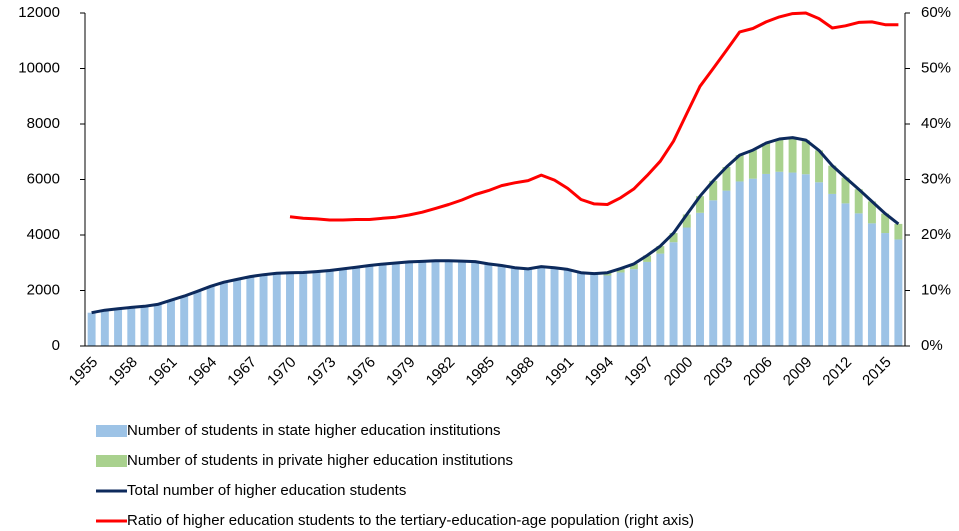 The height and width of the screenshot is (531, 959). What do you see at coordinates (936, 123) in the screenshot?
I see `y2-tick-label: 40%` at bounding box center [936, 123].